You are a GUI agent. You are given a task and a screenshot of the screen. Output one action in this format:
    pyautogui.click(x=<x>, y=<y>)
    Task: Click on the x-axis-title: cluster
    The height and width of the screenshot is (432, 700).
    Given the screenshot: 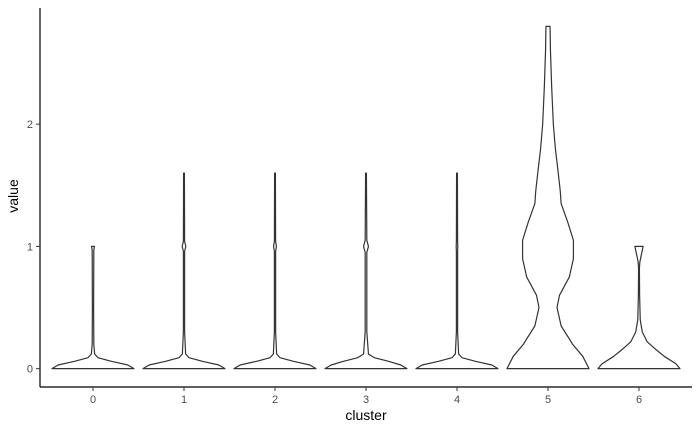 What is the action you would take?
    pyautogui.click(x=366, y=415)
    